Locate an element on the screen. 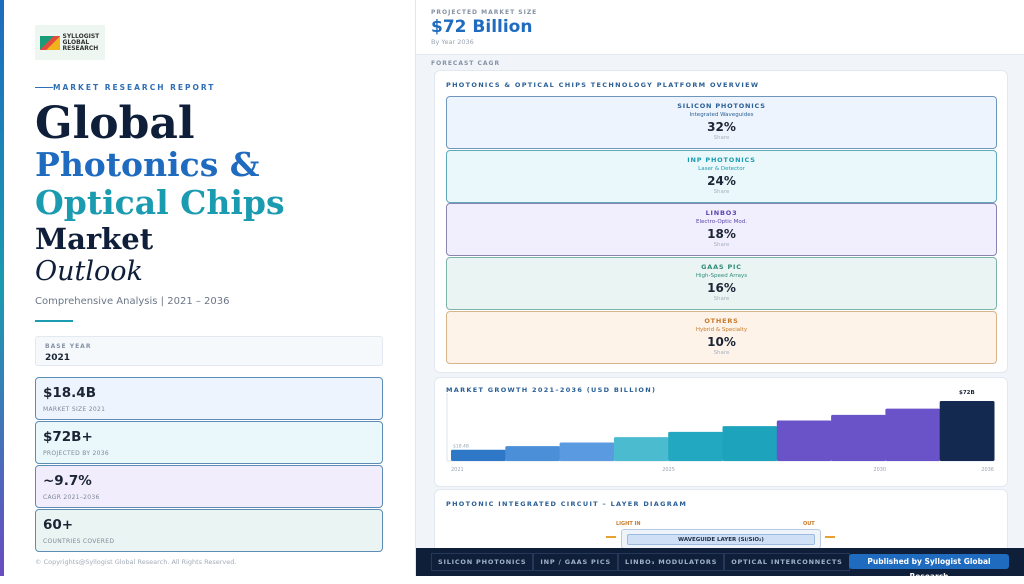 The height and width of the screenshot is (584, 1024). out-label: OUT is located at coordinates (809, 524).